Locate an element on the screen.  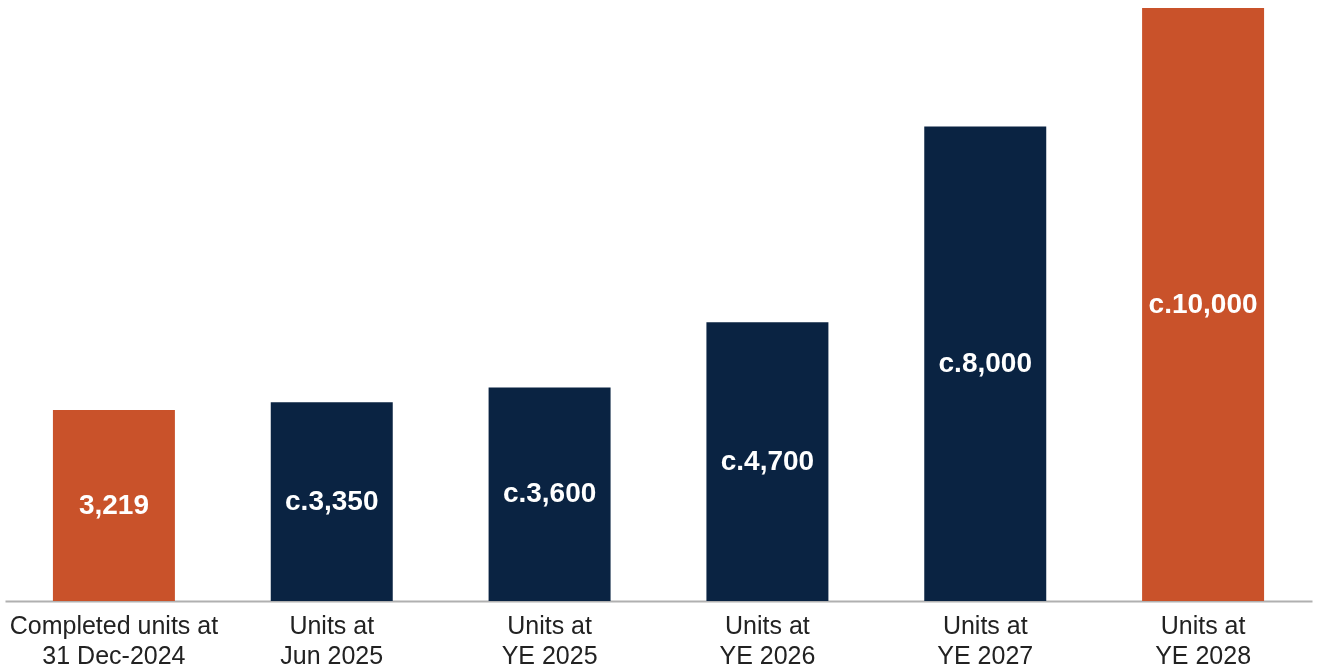
data-label: c.3,350 is located at coordinates (332, 500).